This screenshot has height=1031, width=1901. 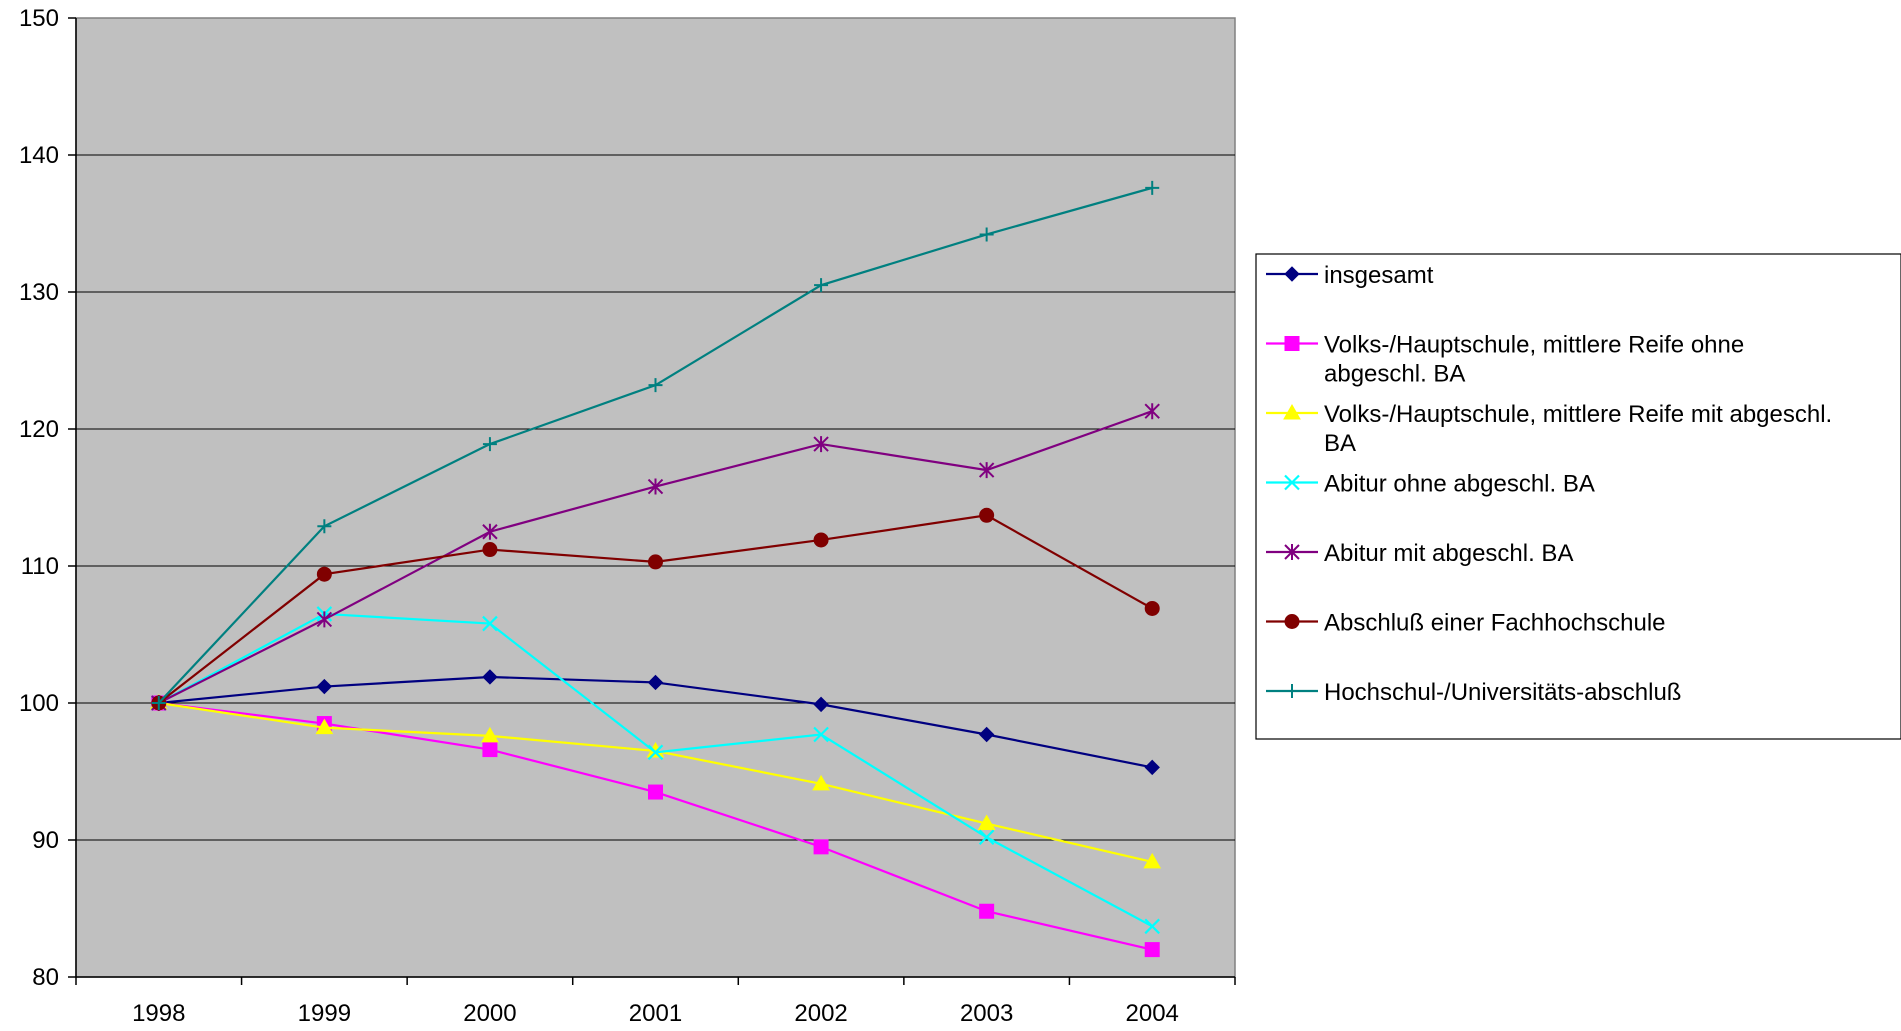 What do you see at coordinates (39, 703) in the screenshot?
I see `y-tick-label: 100` at bounding box center [39, 703].